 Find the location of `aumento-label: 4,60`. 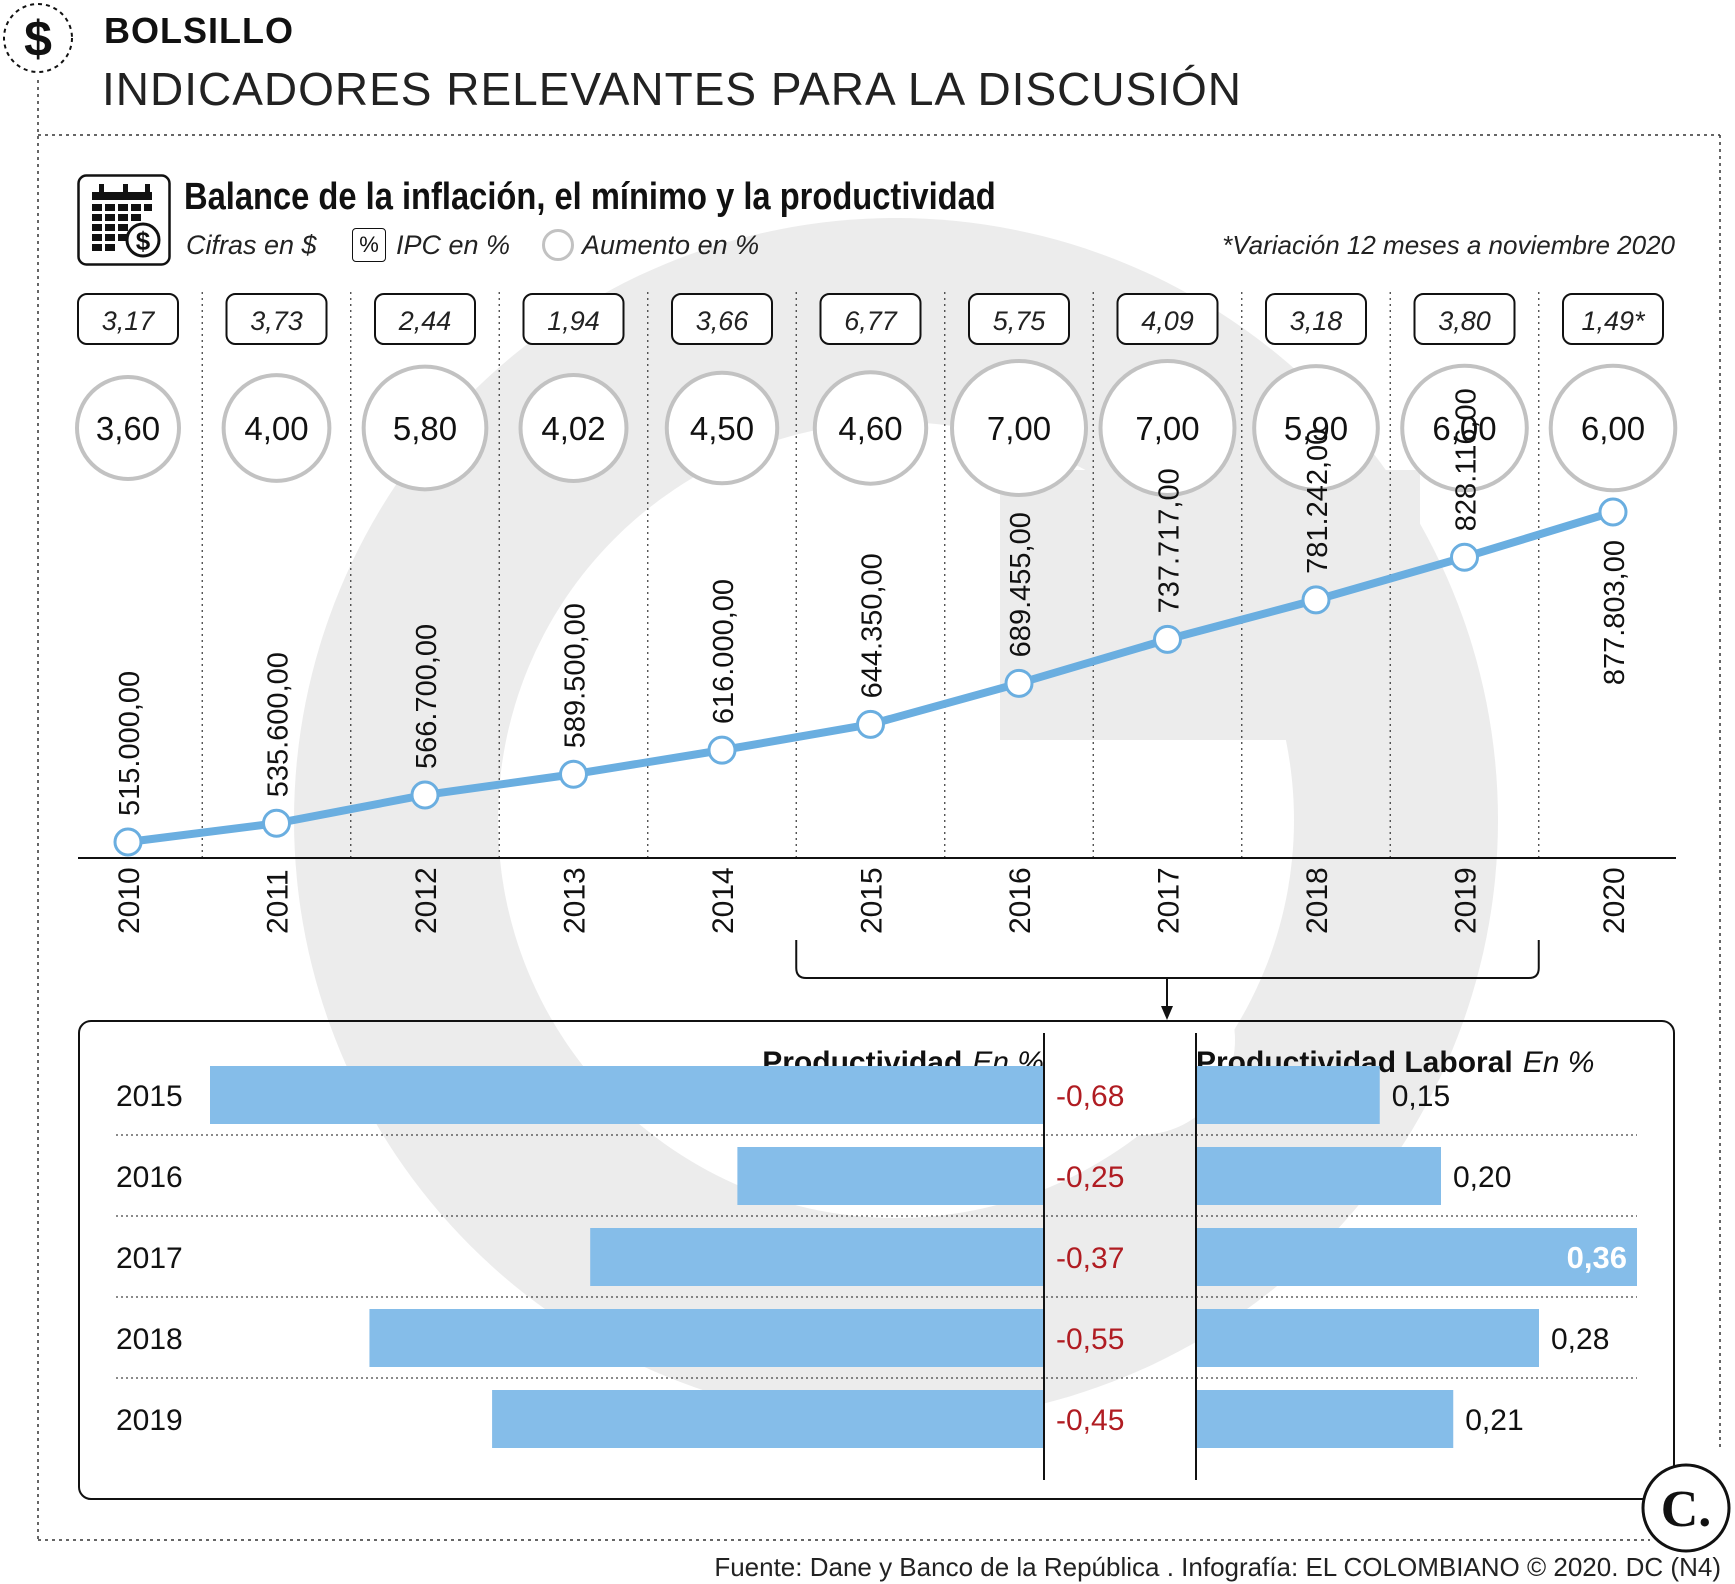

aumento-label: 4,60 is located at coordinates (870, 428).